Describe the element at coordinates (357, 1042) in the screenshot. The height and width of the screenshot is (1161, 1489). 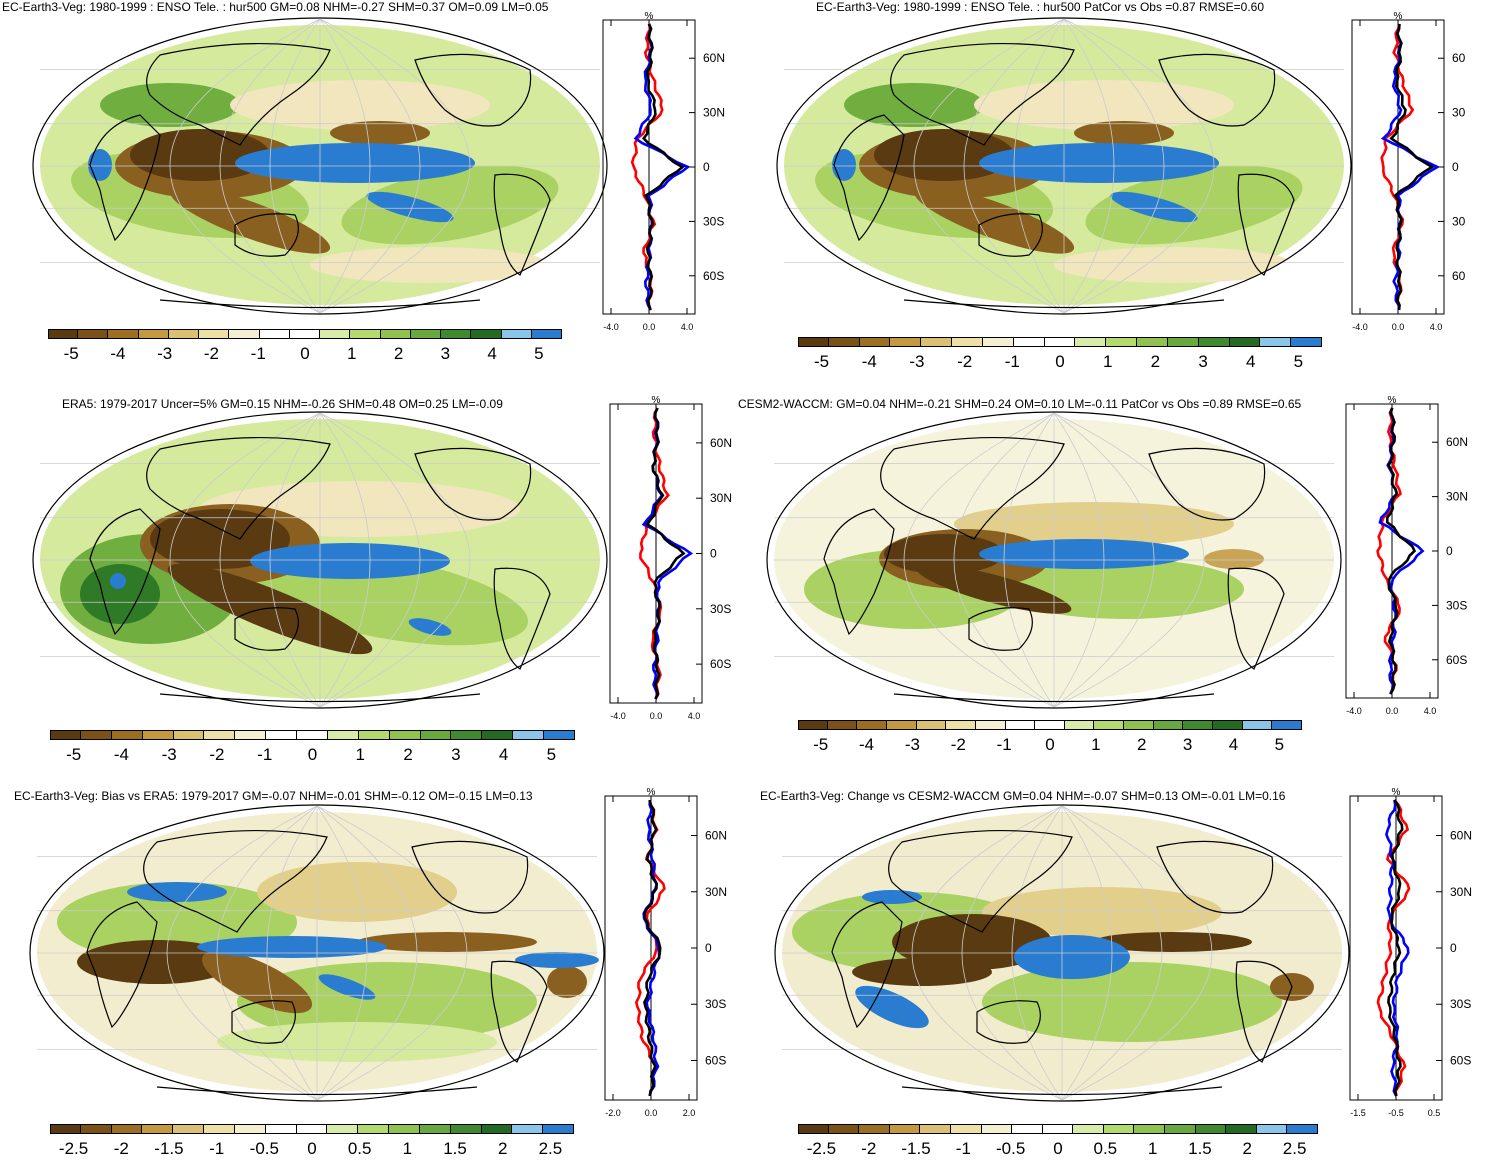
I see `field-light-green` at that location.